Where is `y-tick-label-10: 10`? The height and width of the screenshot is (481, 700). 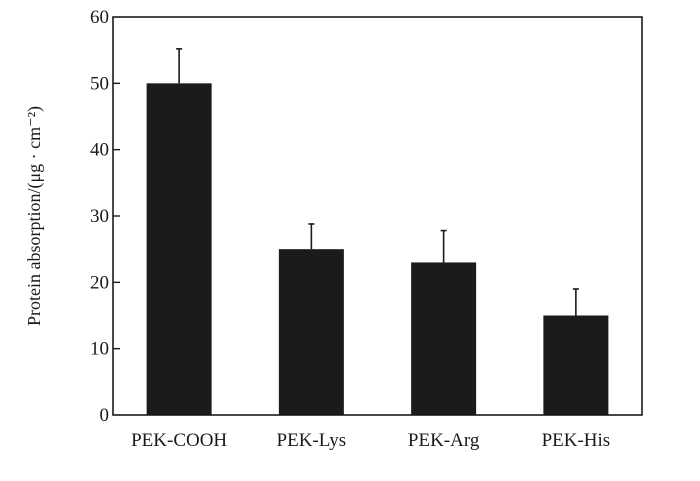
y-tick-label-10: 10 is located at coordinates (99, 349).